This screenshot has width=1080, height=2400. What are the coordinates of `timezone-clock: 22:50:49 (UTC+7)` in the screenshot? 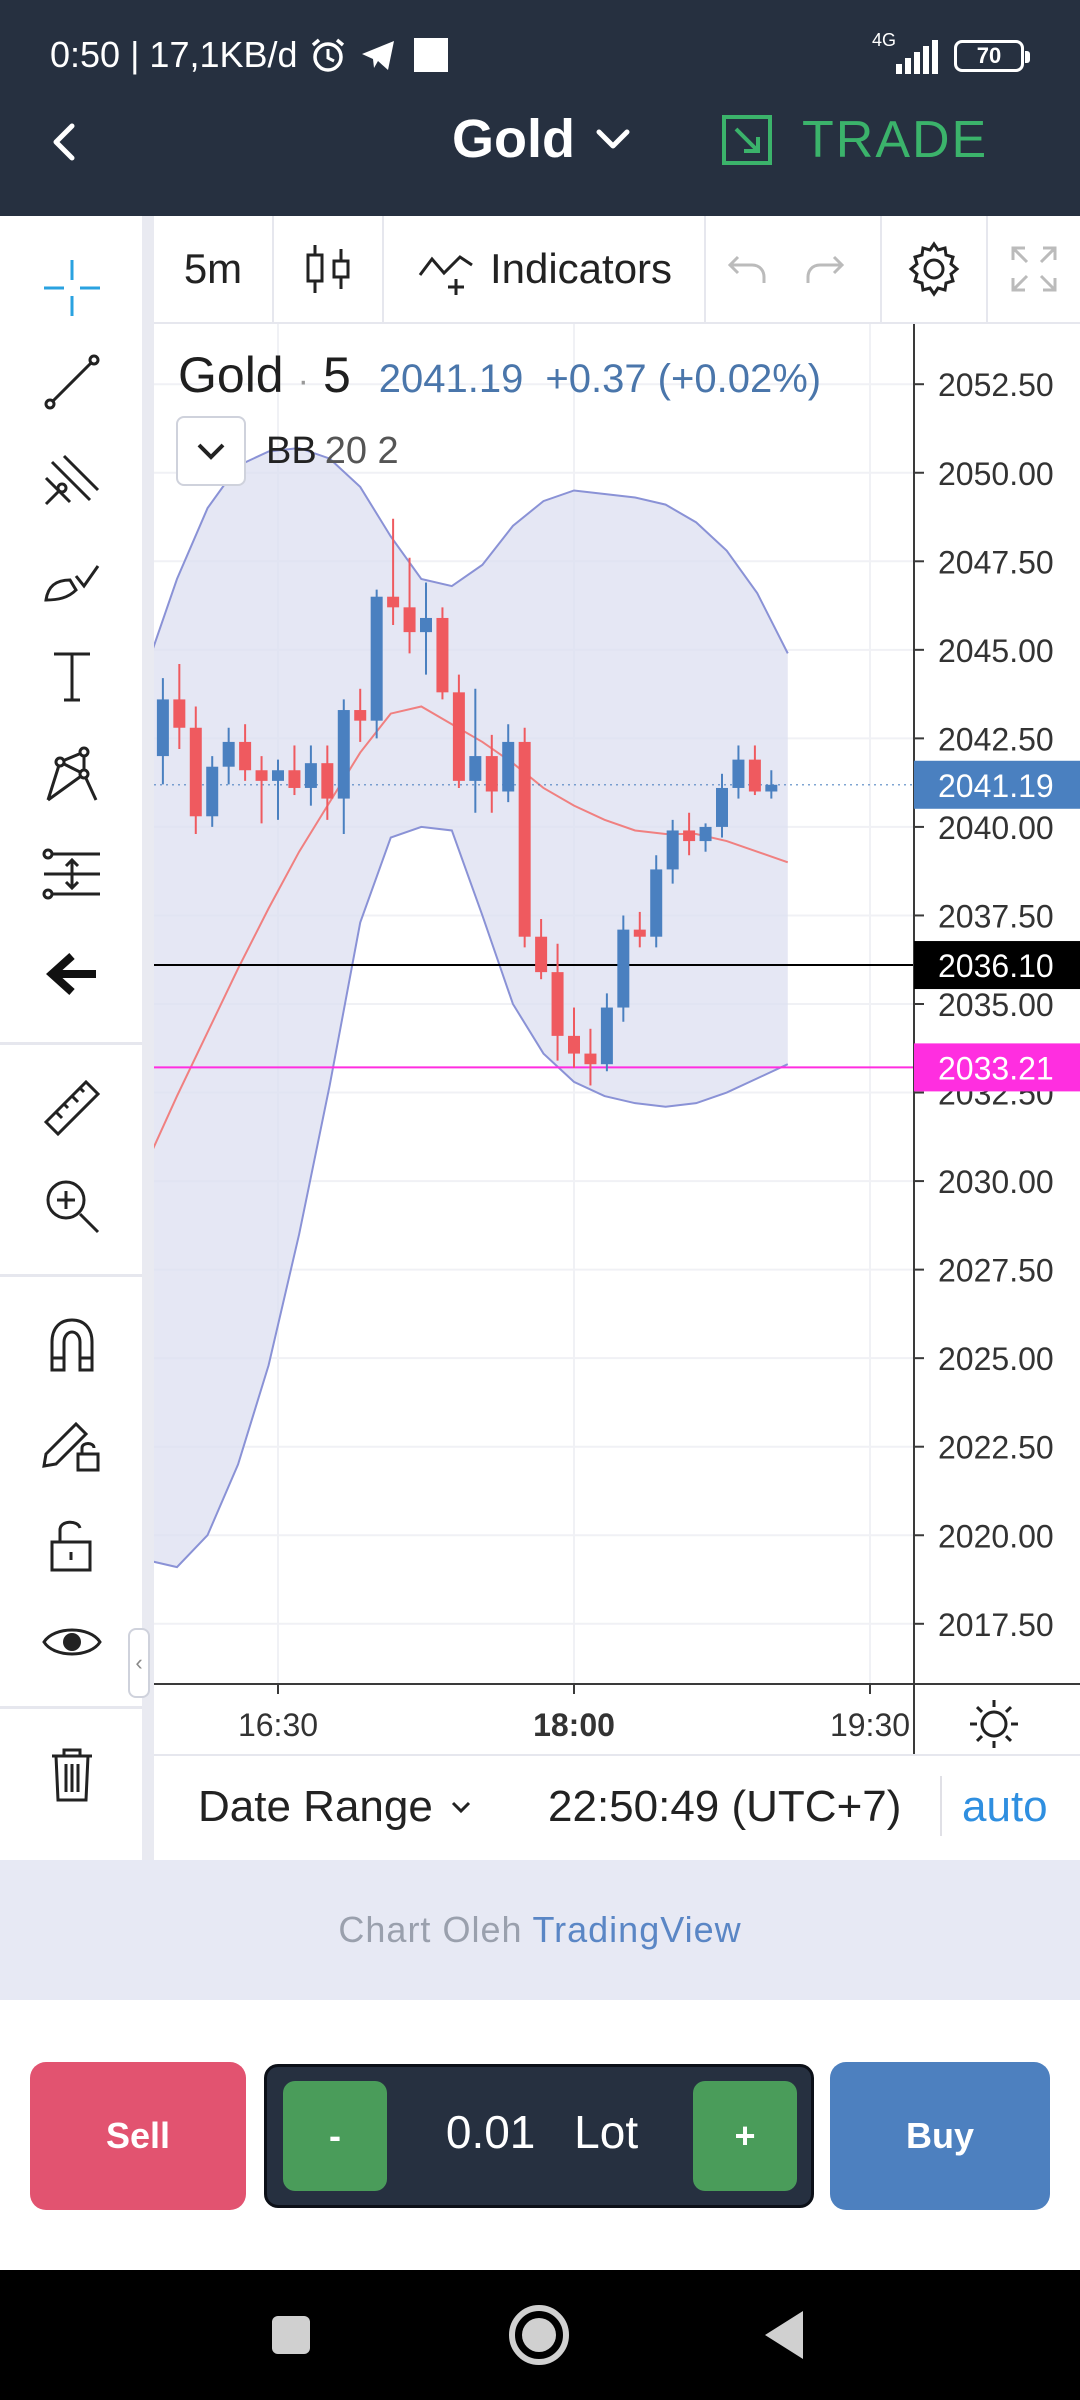 It's located at (724, 1807).